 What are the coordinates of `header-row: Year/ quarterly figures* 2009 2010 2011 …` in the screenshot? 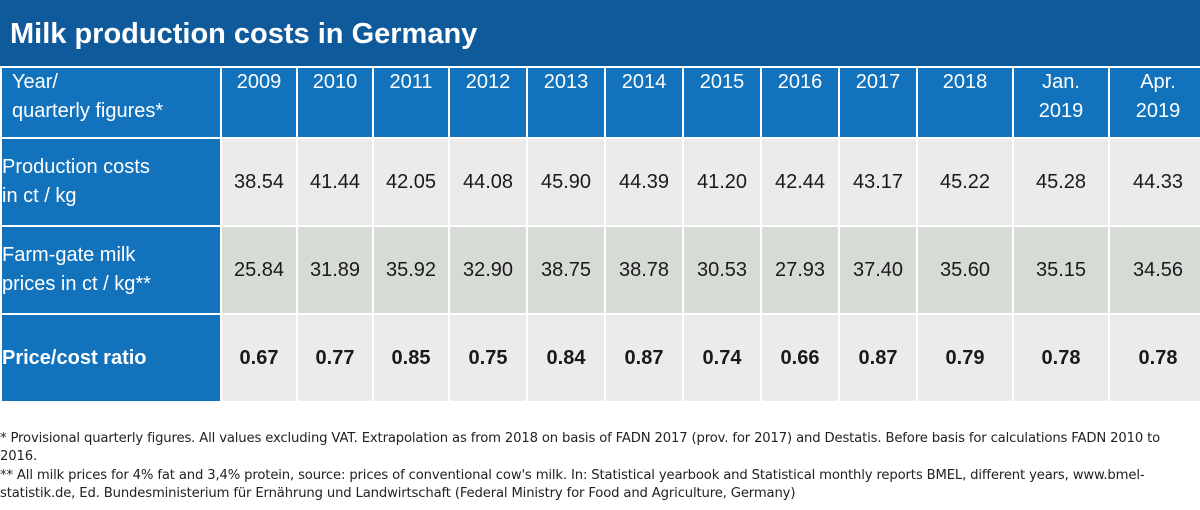 It's located at (600, 102).